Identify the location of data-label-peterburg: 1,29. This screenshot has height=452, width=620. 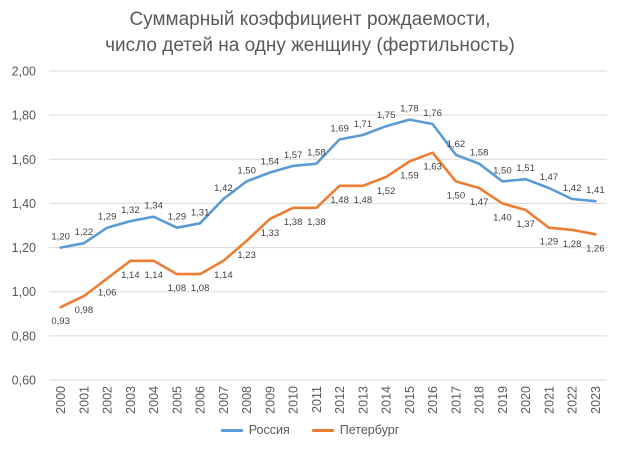
(549, 242).